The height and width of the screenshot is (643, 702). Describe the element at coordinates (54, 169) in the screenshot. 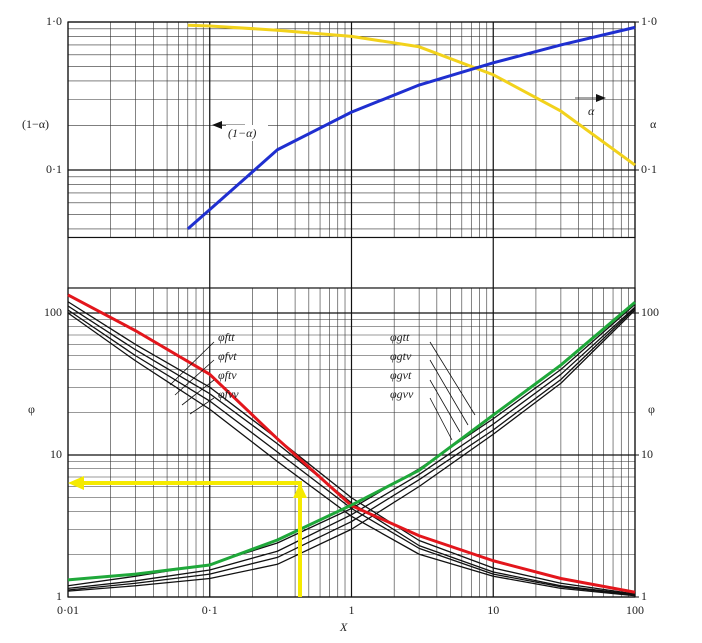

I see `y-tick-label: 0·1` at that location.